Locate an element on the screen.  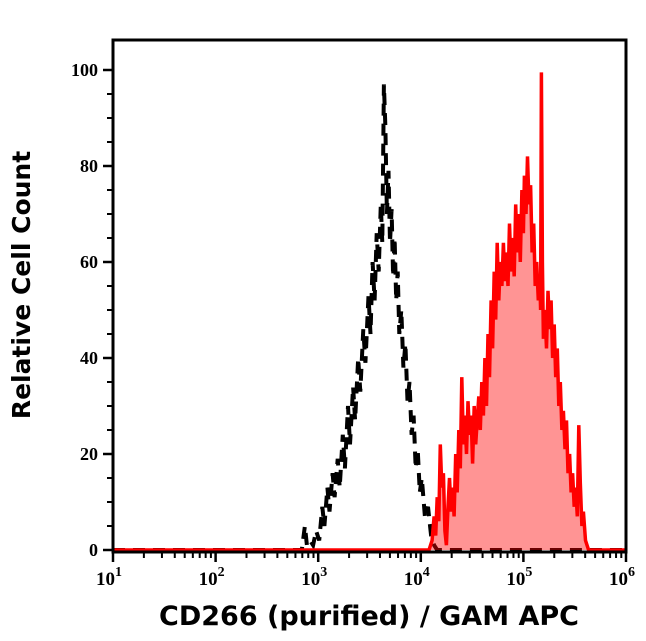
y-tick-label: 0 is located at coordinates (93, 550).